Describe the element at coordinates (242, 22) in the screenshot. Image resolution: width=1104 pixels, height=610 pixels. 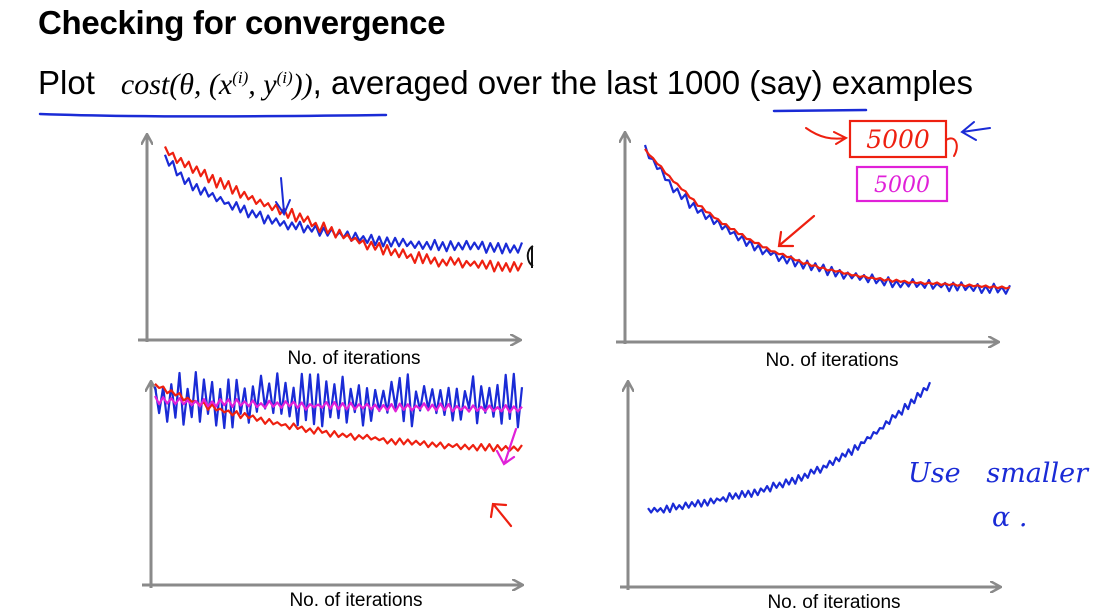
I see `slide-title: Checking for convergence` at that location.